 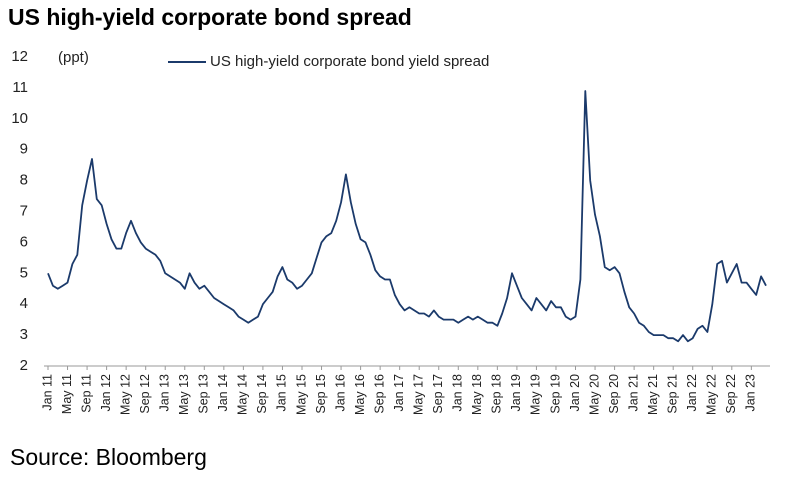 What do you see at coordinates (438, 394) in the screenshot?
I see `x-tick-label: Sep 17` at bounding box center [438, 394].